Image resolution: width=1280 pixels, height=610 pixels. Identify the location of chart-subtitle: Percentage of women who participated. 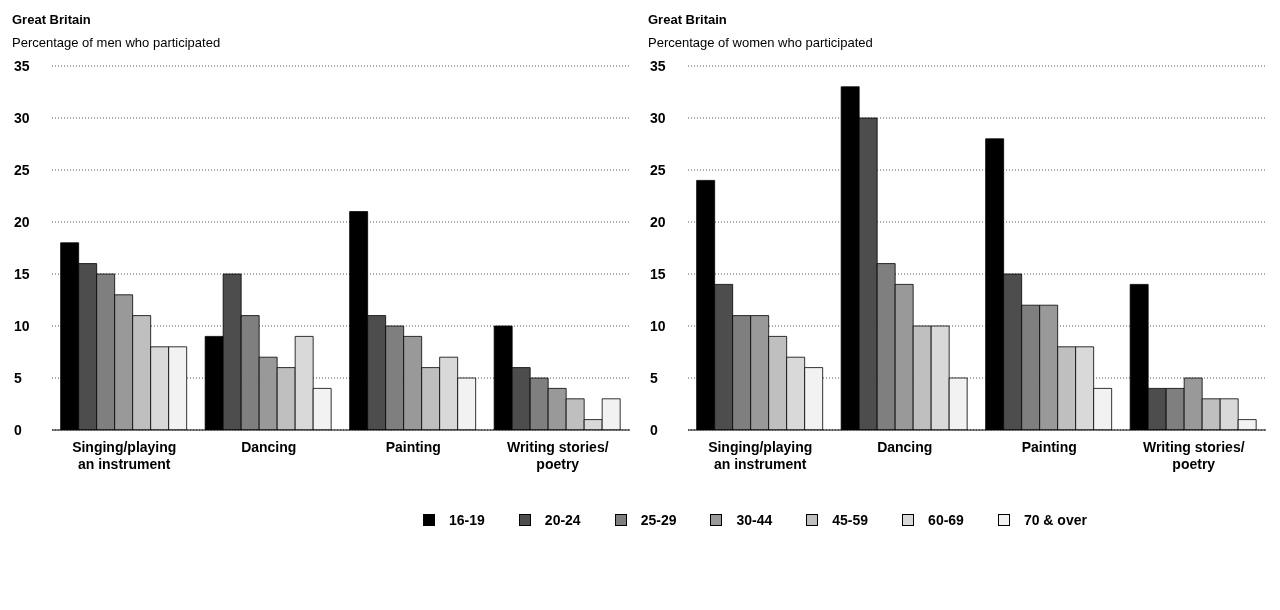
(761, 42).